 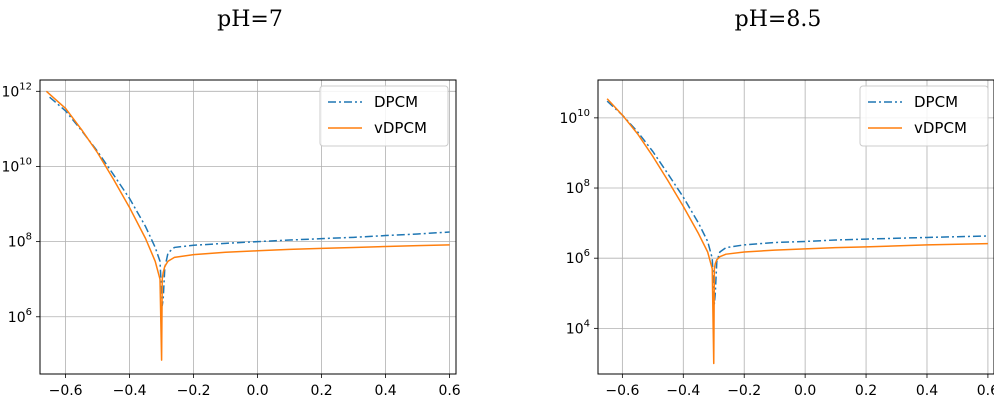 I want to click on chart-title: pH=7, so click(x=250, y=19).